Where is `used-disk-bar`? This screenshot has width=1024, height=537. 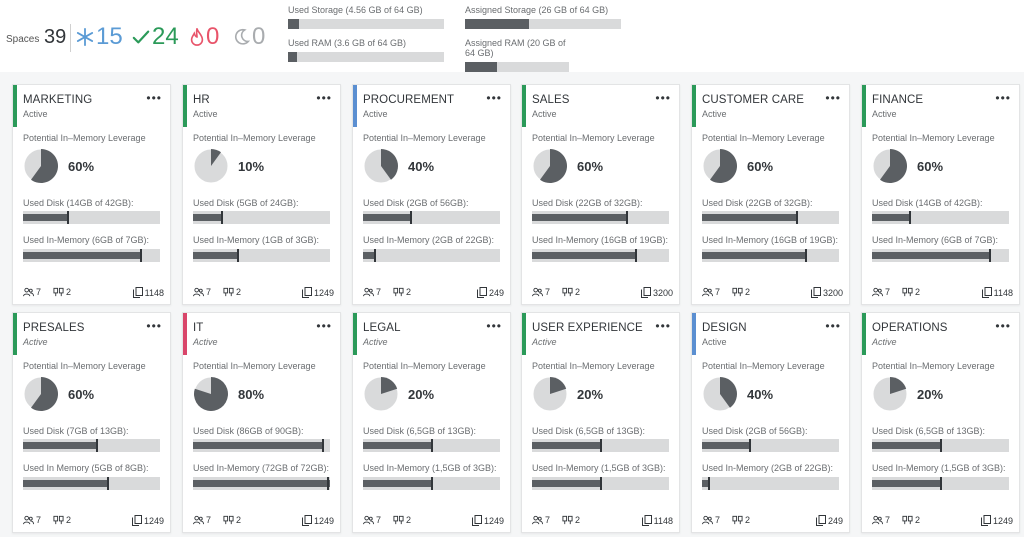
used-disk-bar is located at coordinates (261, 445).